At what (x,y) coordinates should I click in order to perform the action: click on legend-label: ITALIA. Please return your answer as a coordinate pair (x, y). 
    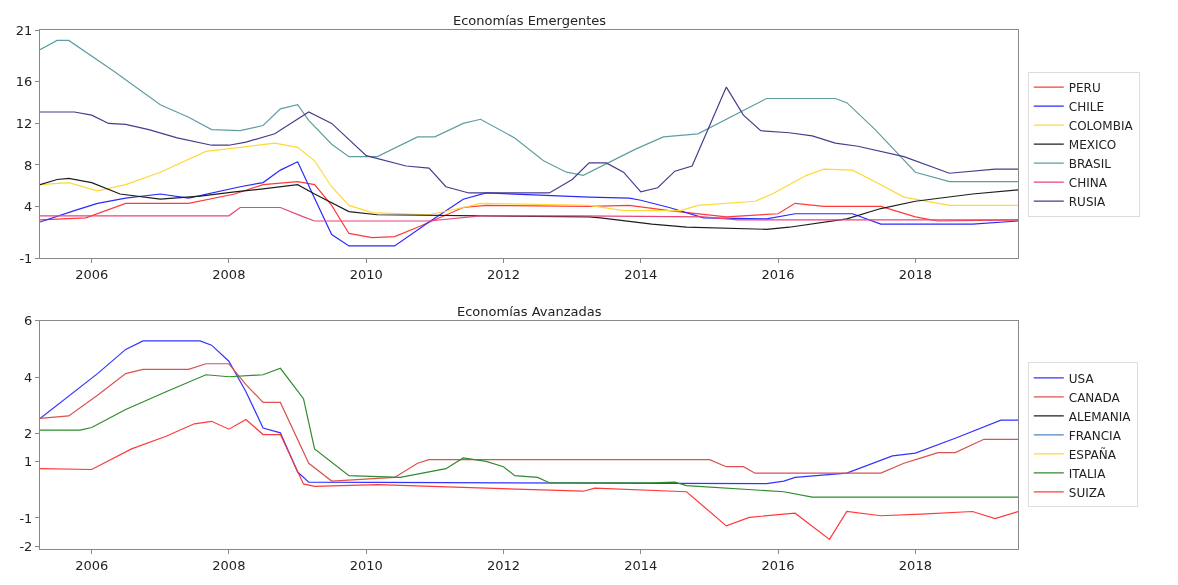
    Looking at the image, I should click on (1087, 473).